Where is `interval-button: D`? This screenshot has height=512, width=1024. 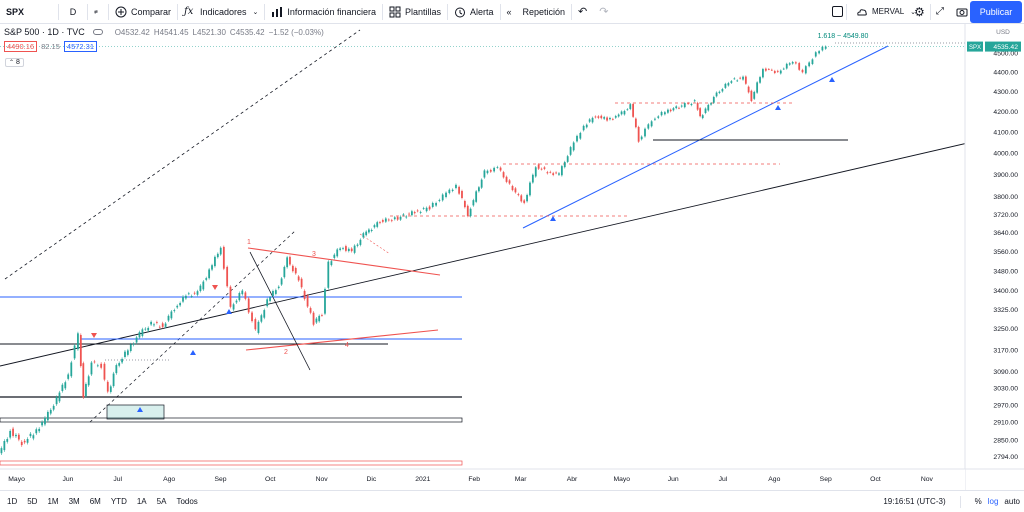 interval-button: D is located at coordinates (73, 12).